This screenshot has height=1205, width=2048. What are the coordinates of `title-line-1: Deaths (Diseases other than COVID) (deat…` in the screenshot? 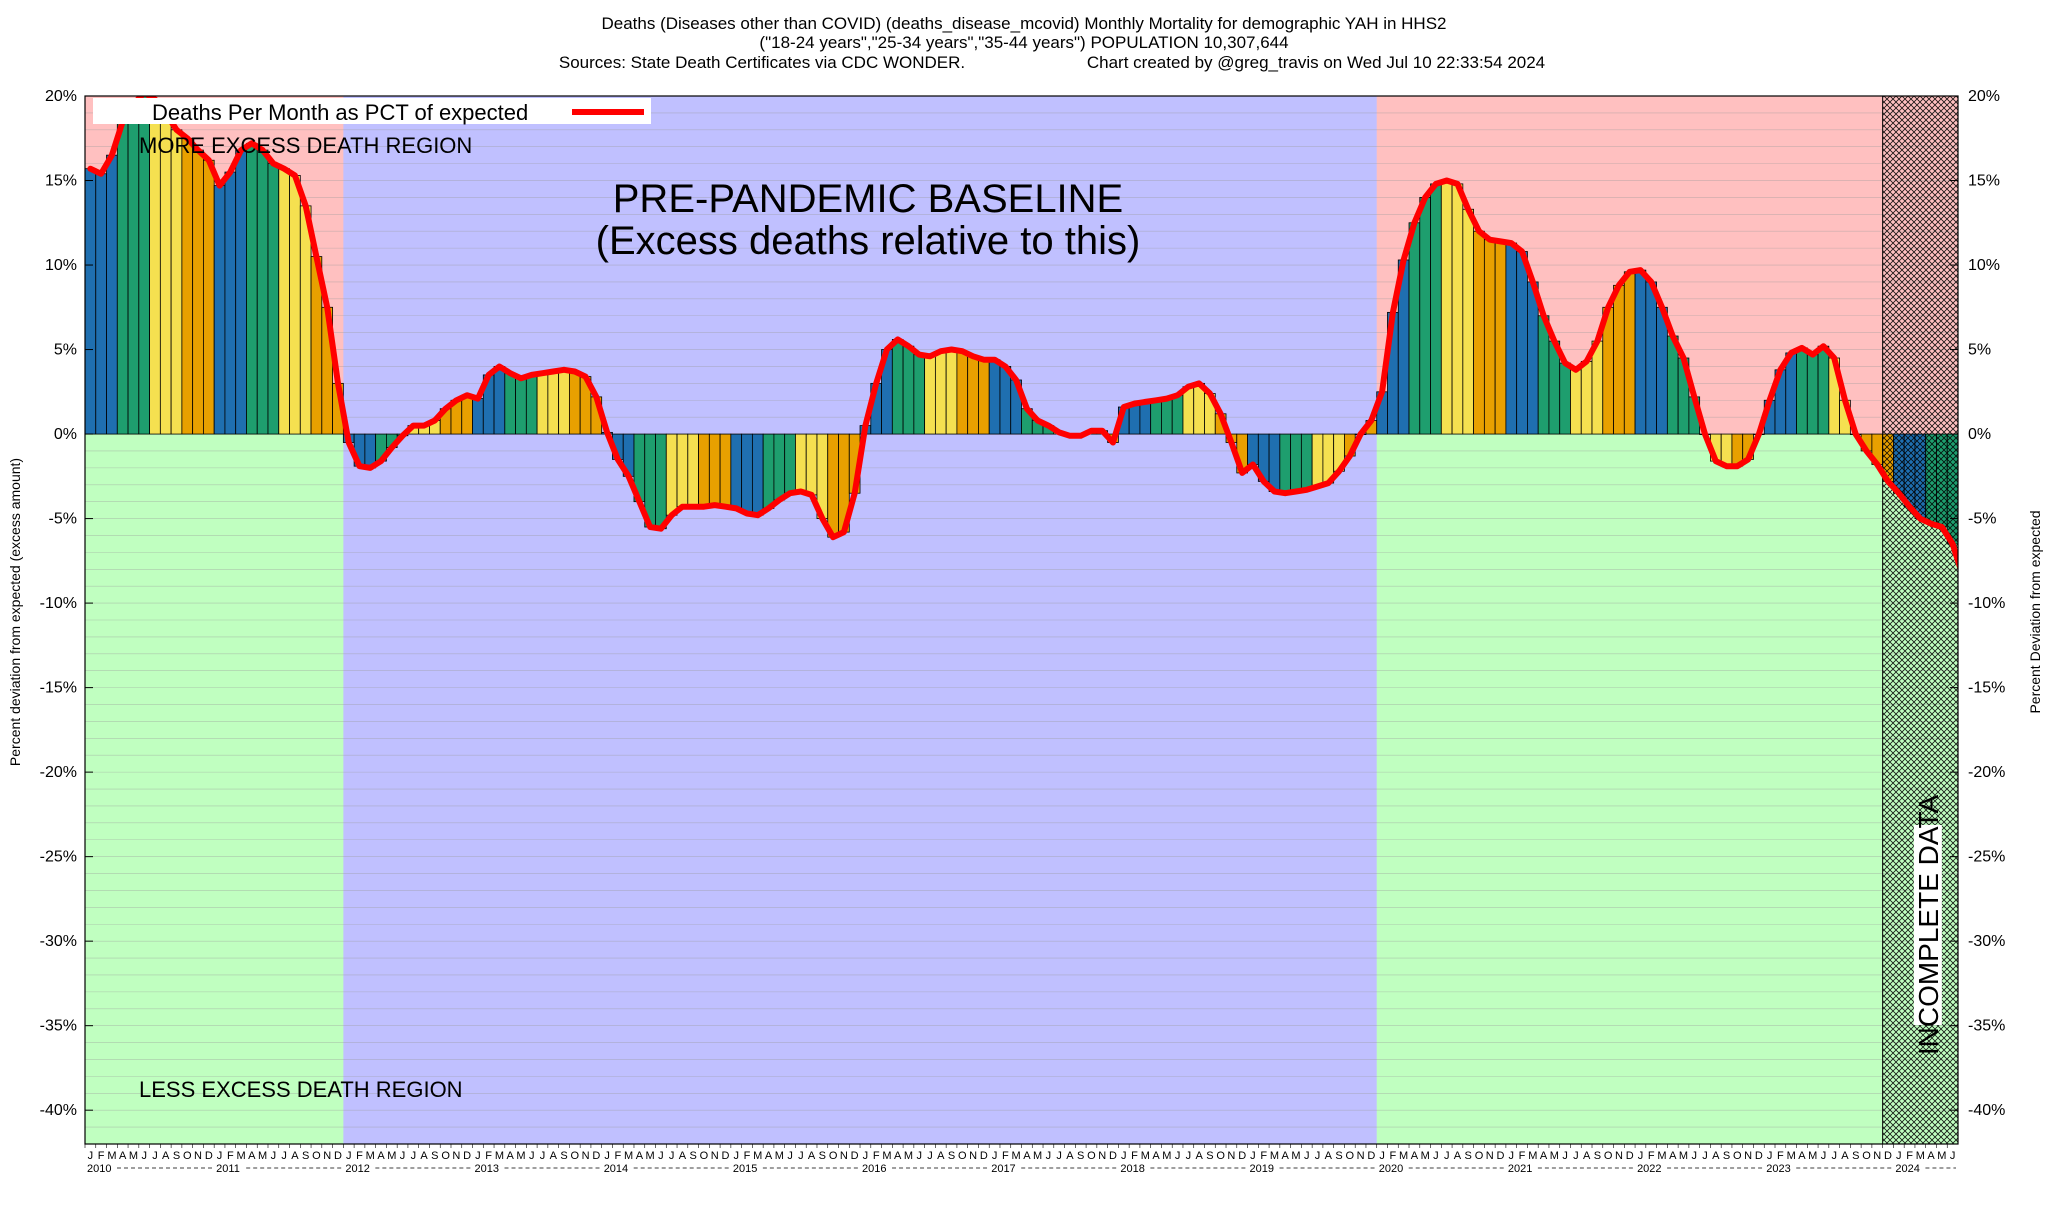 It's located at (1023, 23).